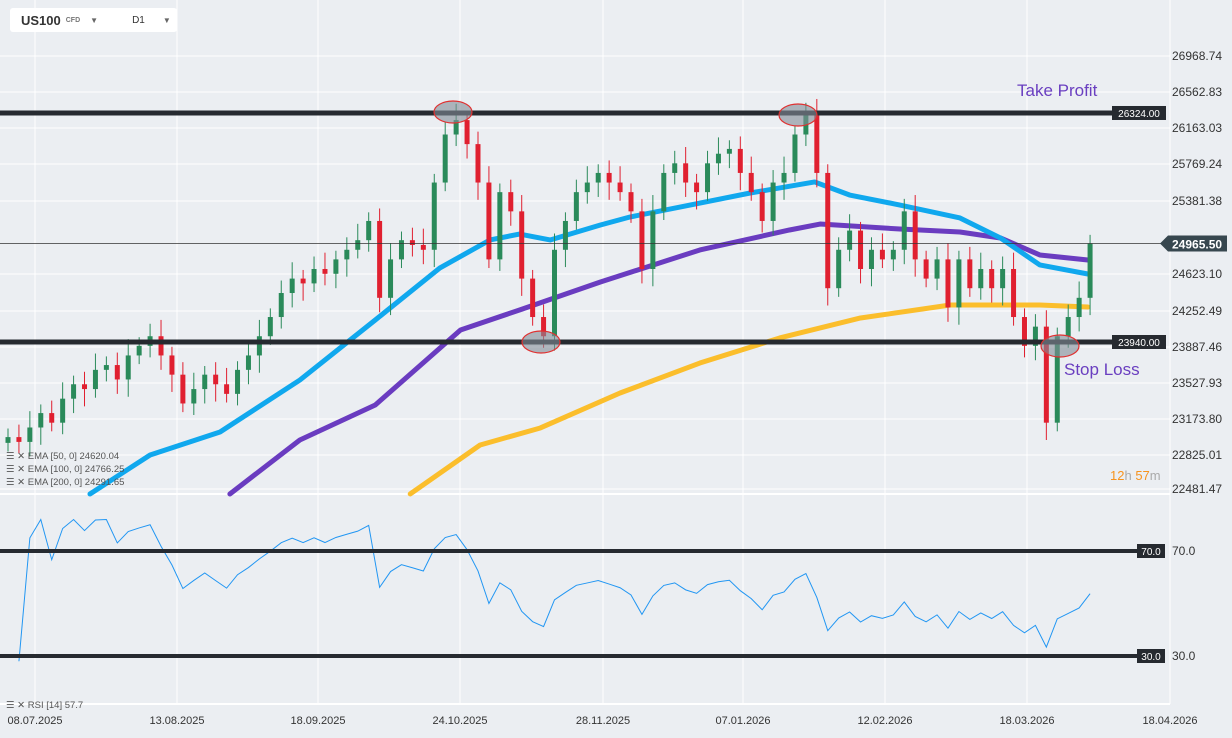 Image resolution: width=1232 pixels, height=738 pixels. Describe the element at coordinates (1102, 369) in the screenshot. I see `stop-loss-label: Stop Loss` at that location.